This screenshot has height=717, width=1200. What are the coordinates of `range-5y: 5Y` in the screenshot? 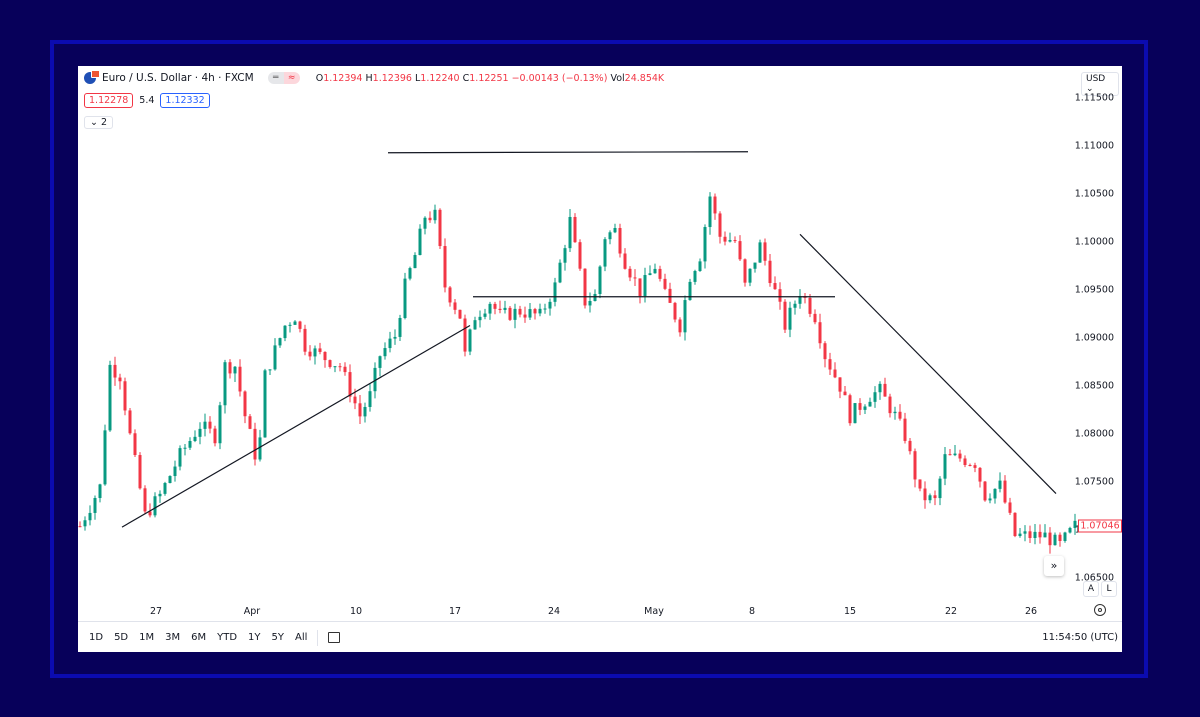 It's located at (278, 637).